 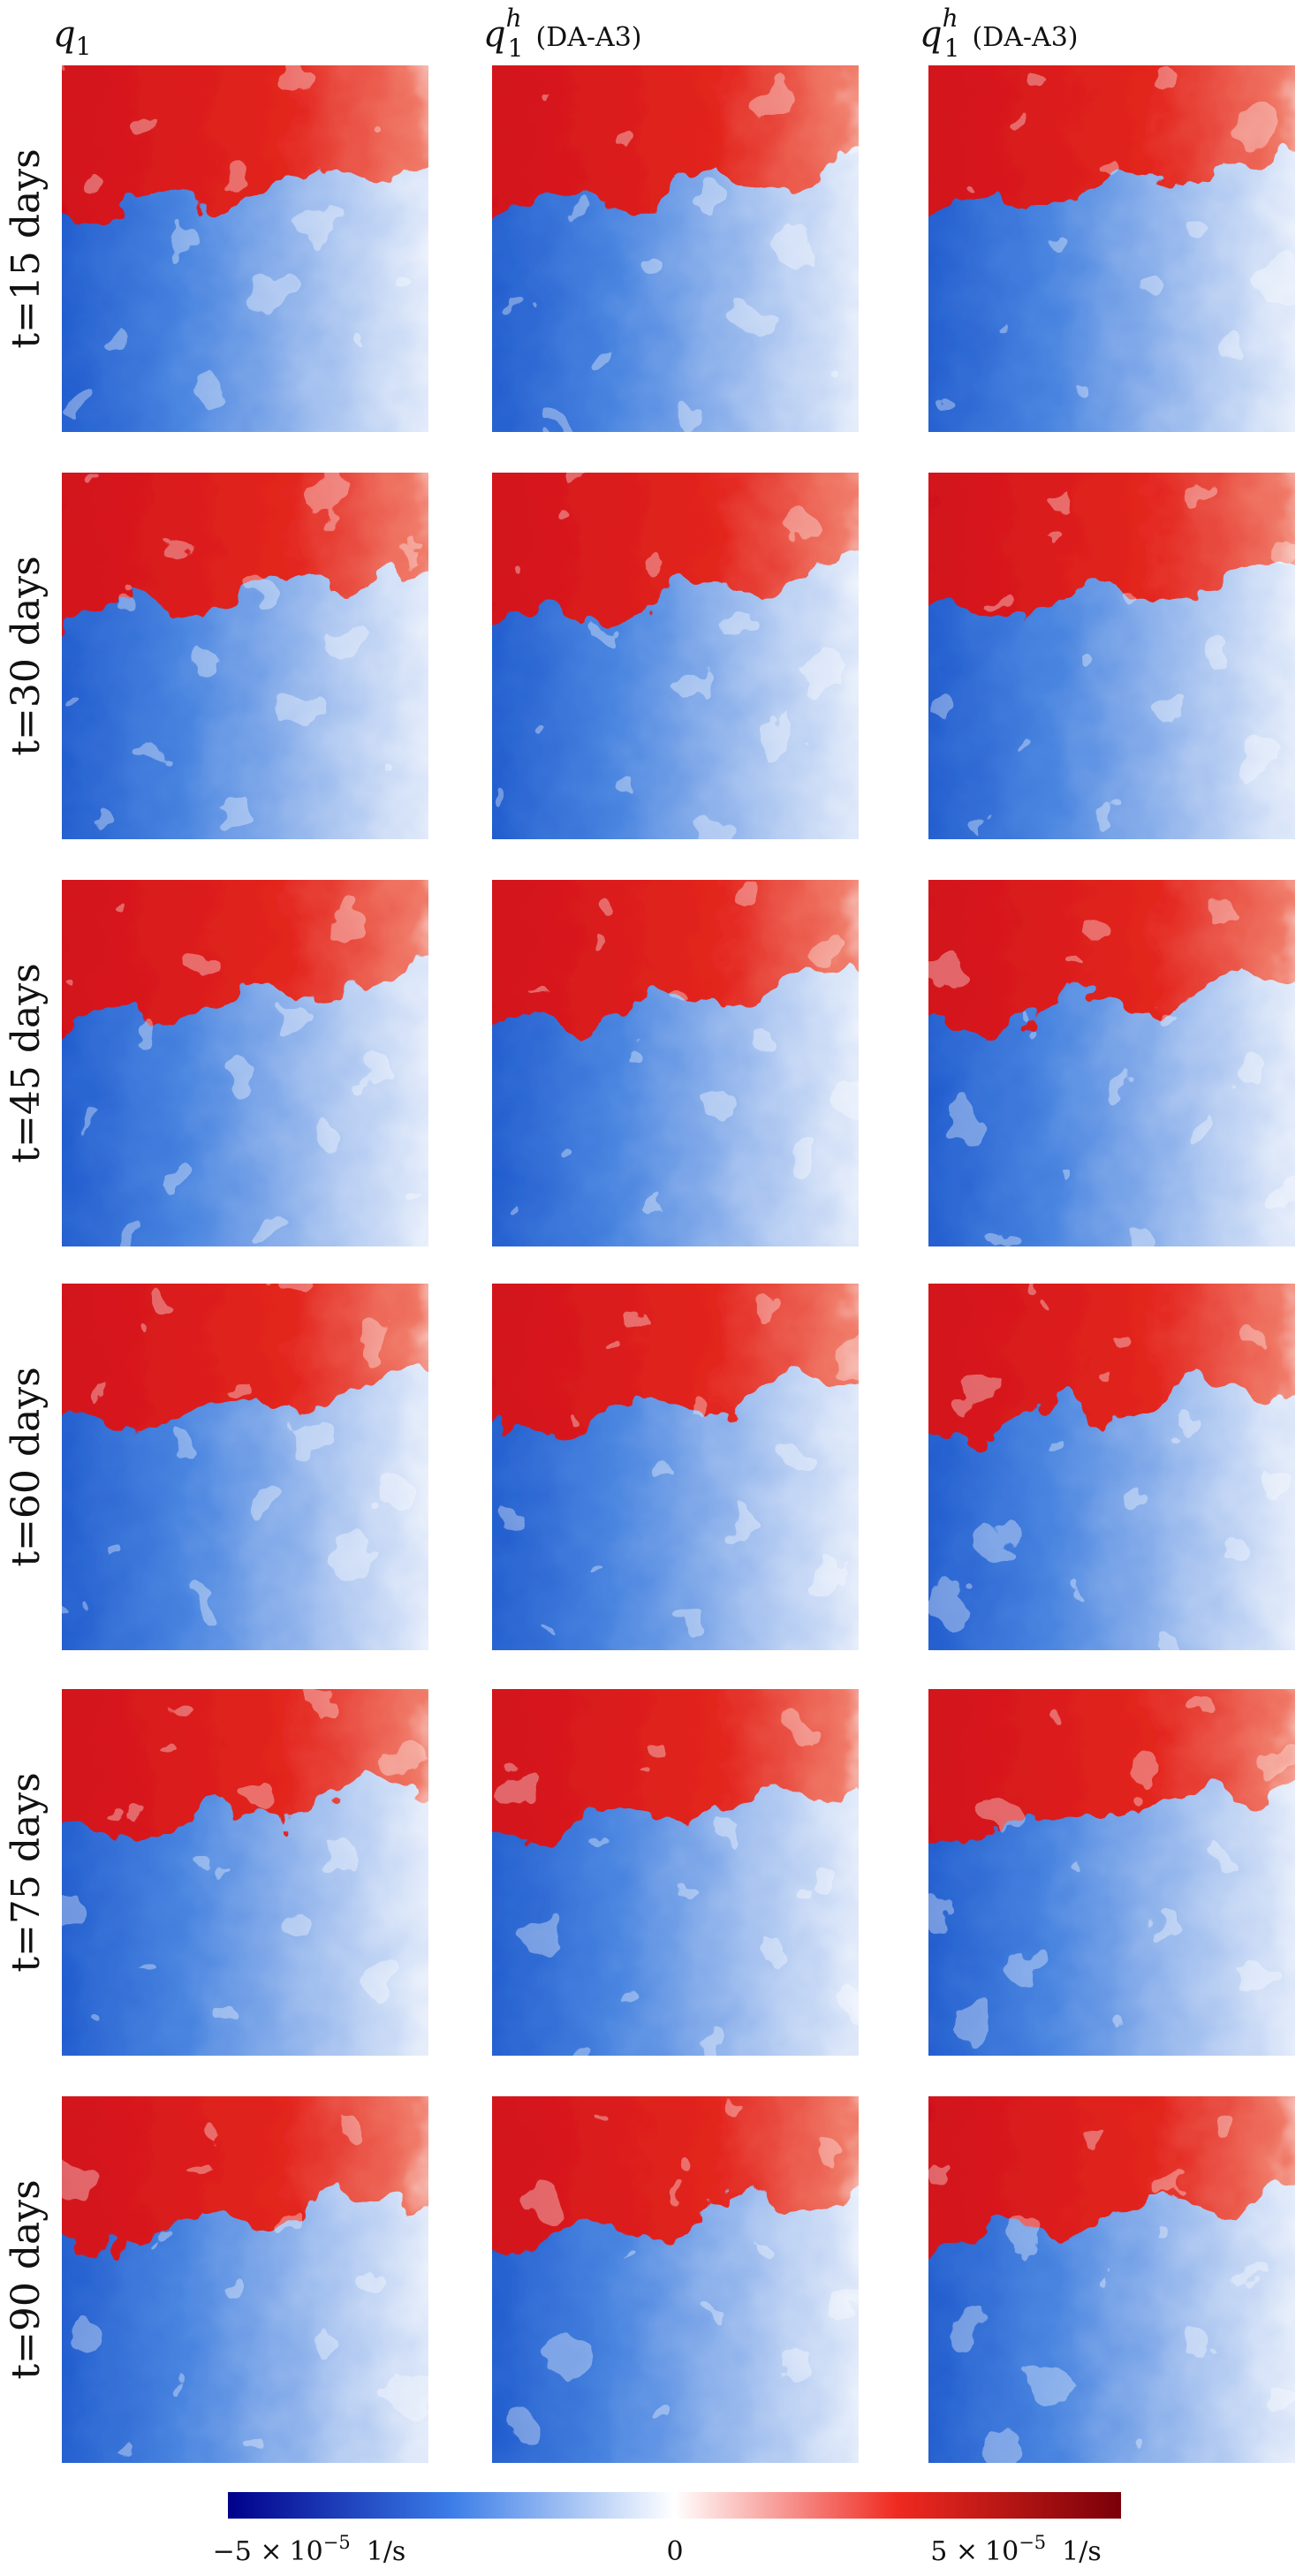 What do you see at coordinates (26, 656) in the screenshot?
I see `row-label: t=30 days` at bounding box center [26, 656].